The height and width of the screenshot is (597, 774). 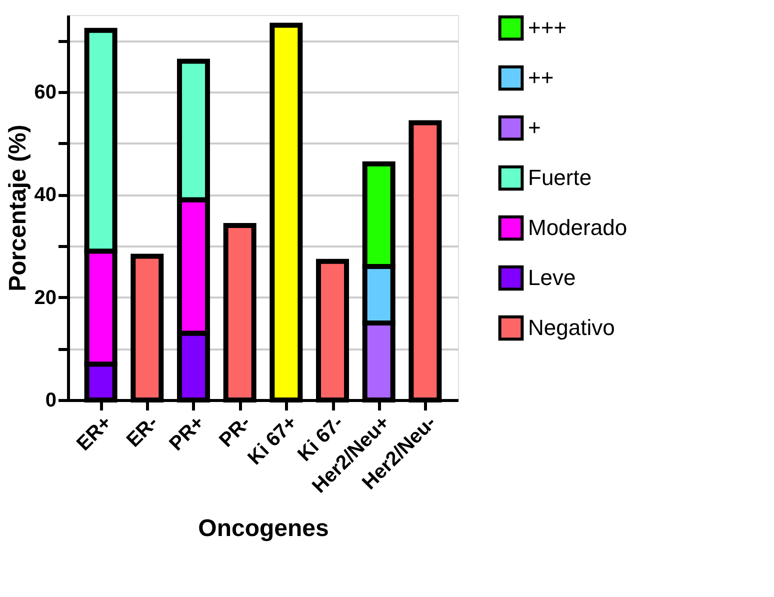 What do you see at coordinates (541, 77) in the screenshot?
I see `legend-label: ++` at bounding box center [541, 77].